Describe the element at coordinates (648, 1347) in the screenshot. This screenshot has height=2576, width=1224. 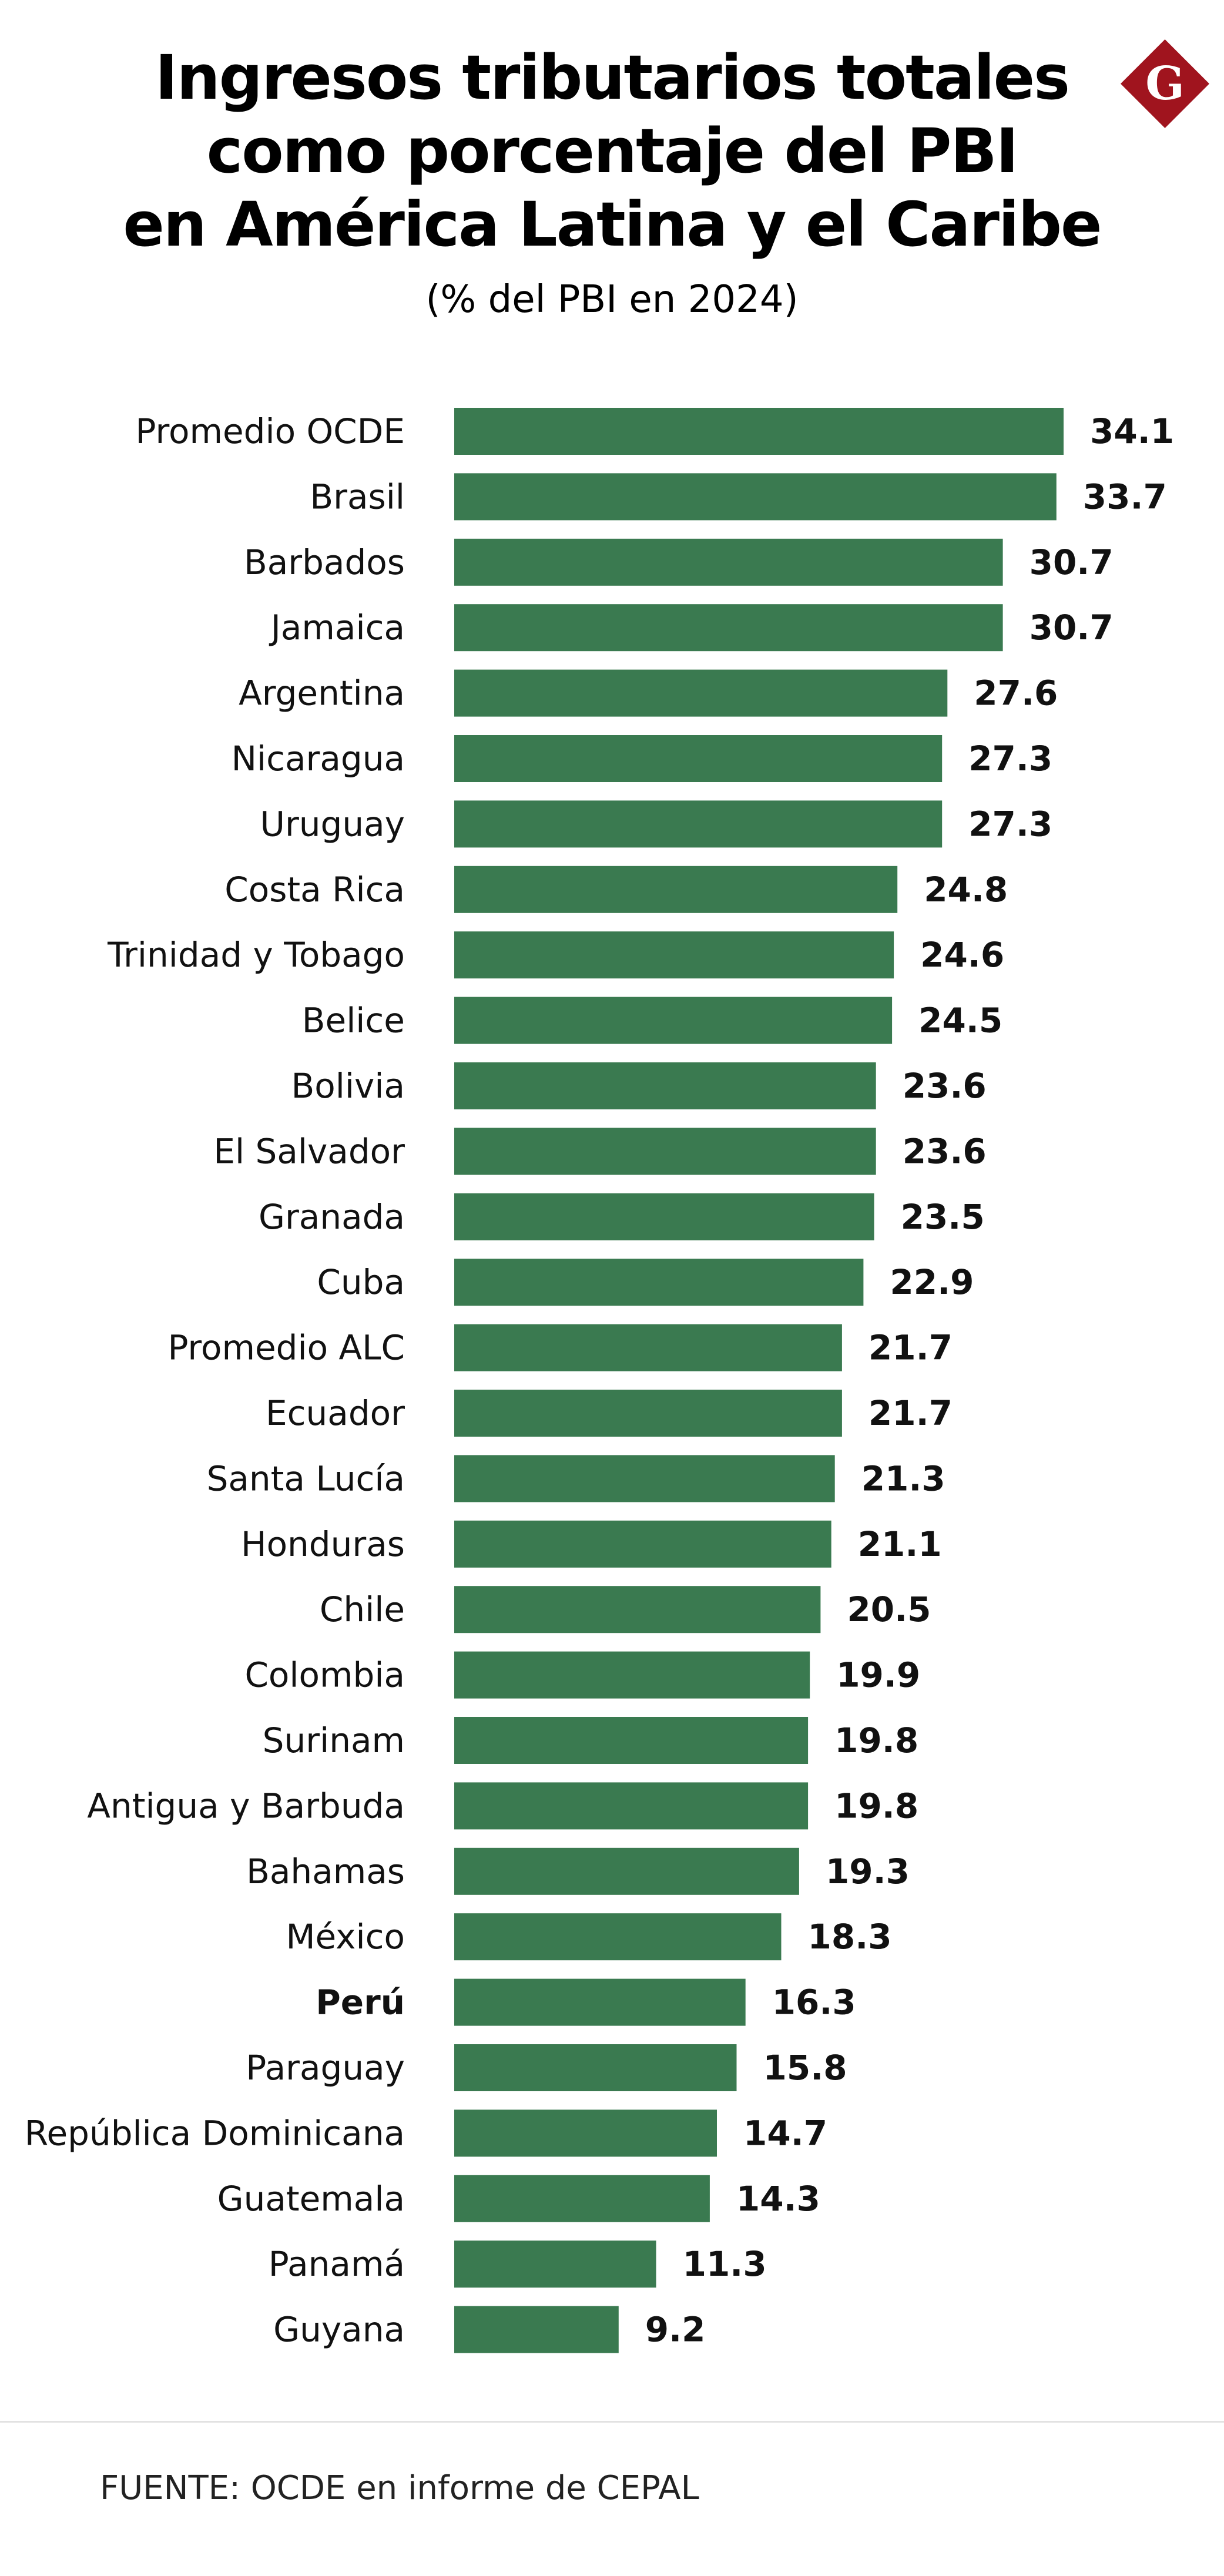
I see `bar-promedio-alc` at that location.